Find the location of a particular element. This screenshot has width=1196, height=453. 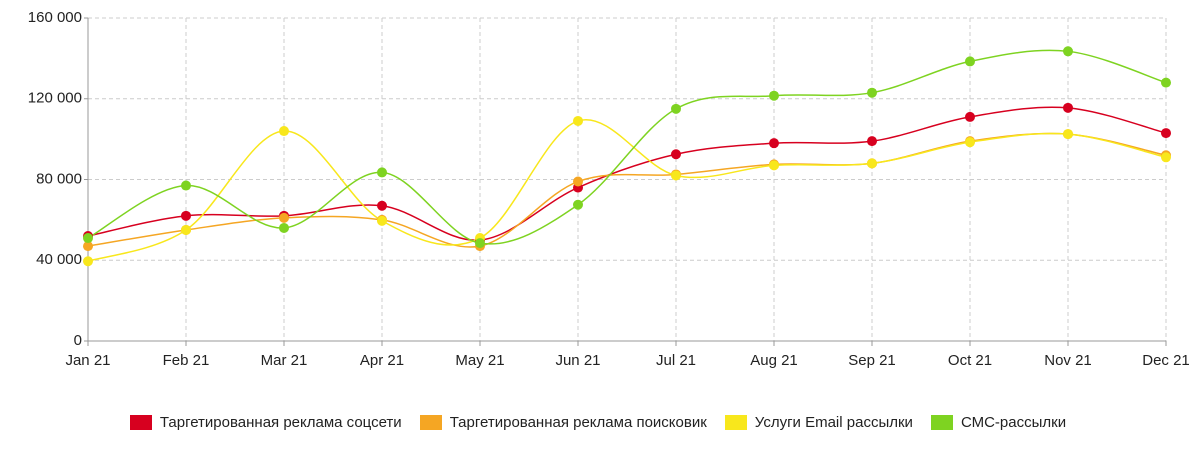

x-tick-label: Jul 21 is located at coordinates (676, 360).